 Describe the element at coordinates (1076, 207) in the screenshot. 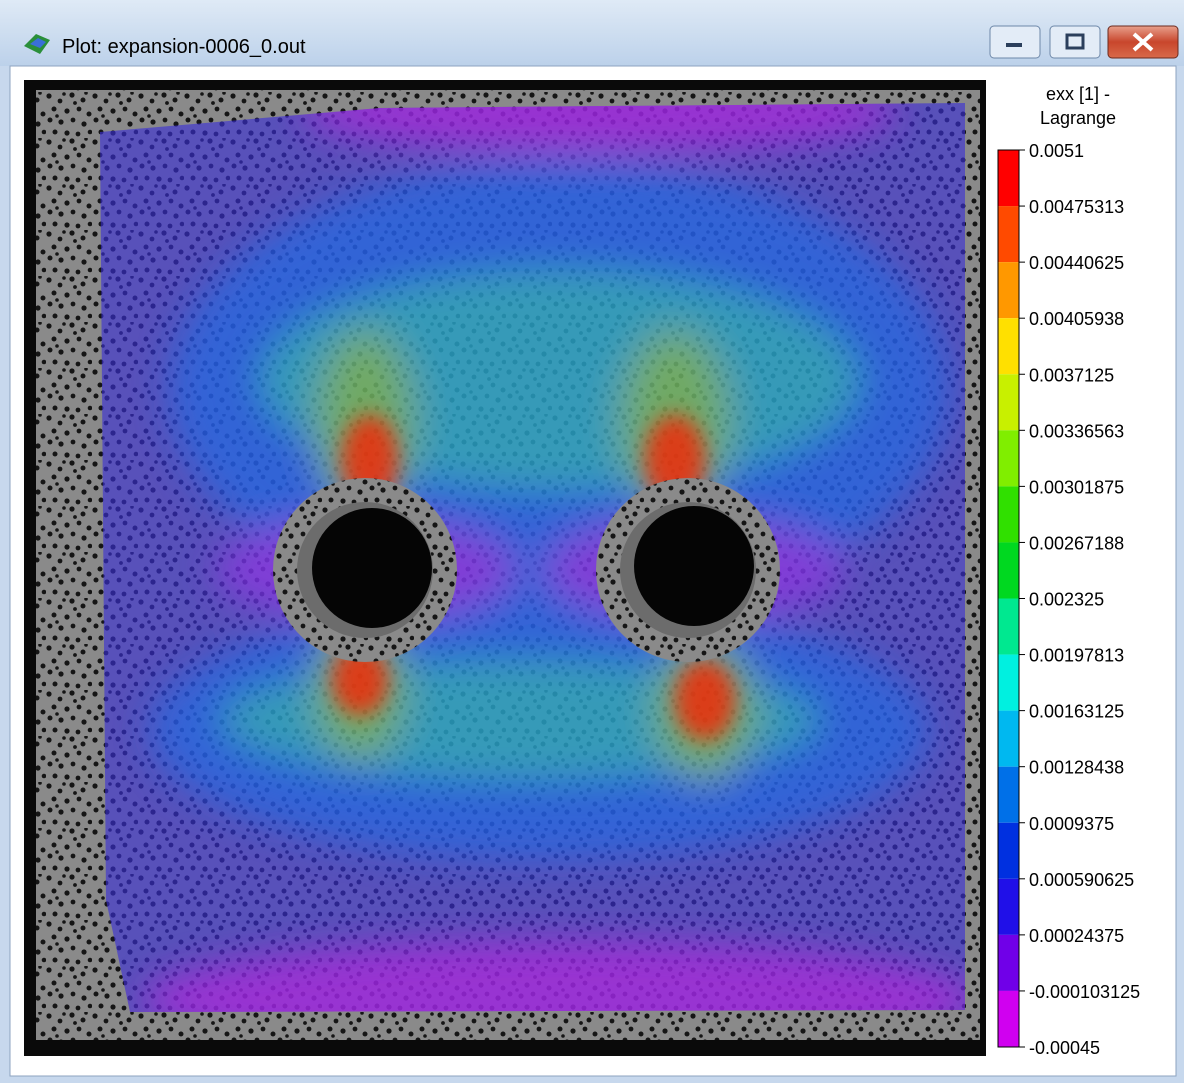

I see `colorbar-tick-label: 0.00475313` at that location.